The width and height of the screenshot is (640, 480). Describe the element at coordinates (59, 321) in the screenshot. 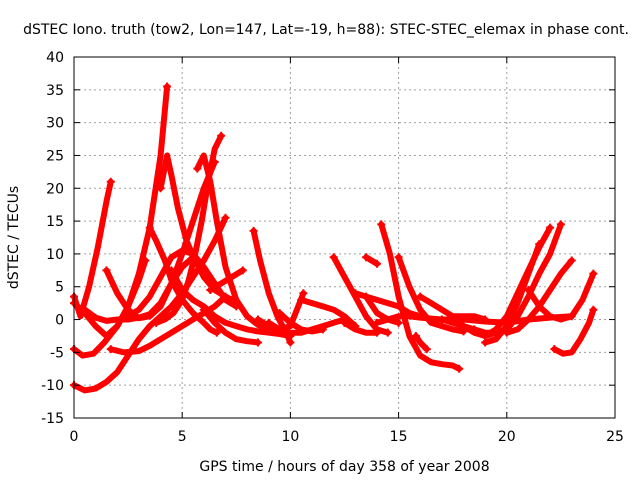

I see `y-tick-label: 0` at that location.